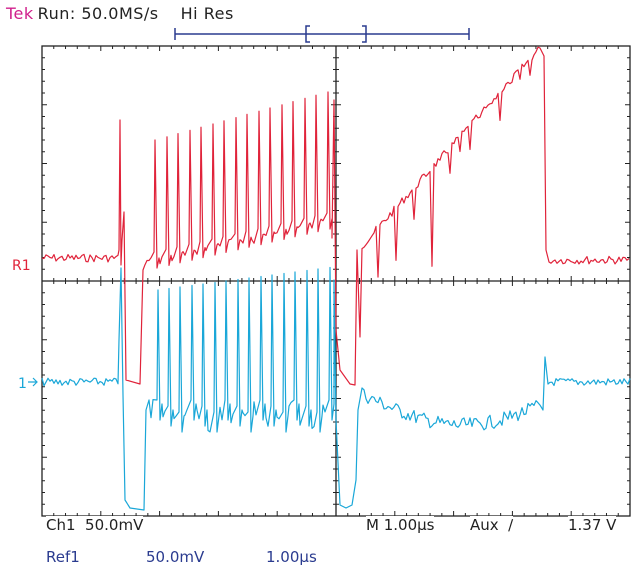 This screenshot has width=634, height=571. Describe the element at coordinates (63, 557) in the screenshot. I see `ref1-name: Ref1` at that location.